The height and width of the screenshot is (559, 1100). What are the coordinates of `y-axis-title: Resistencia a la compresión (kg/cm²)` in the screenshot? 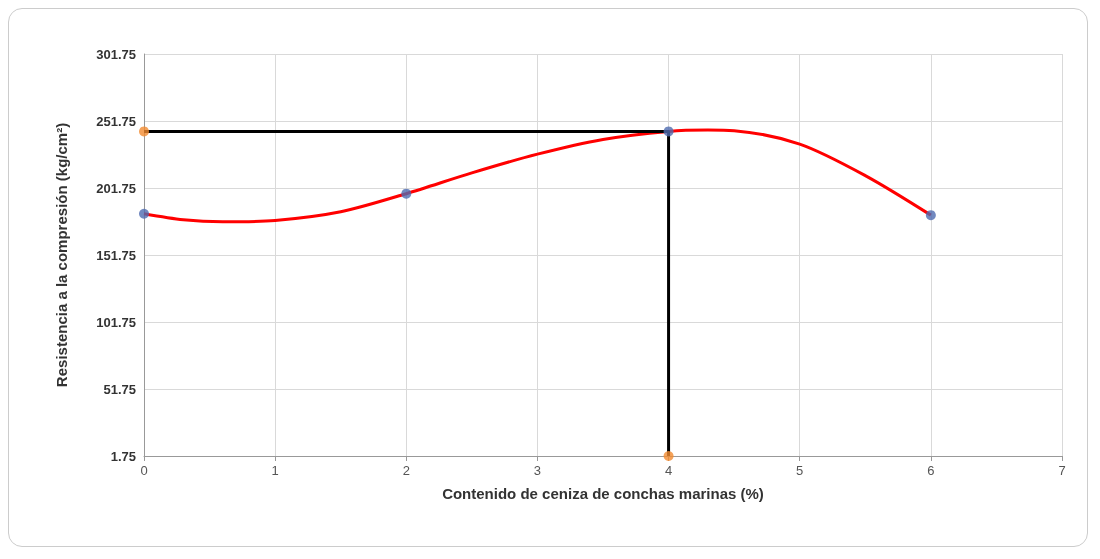 It's located at (61, 255).